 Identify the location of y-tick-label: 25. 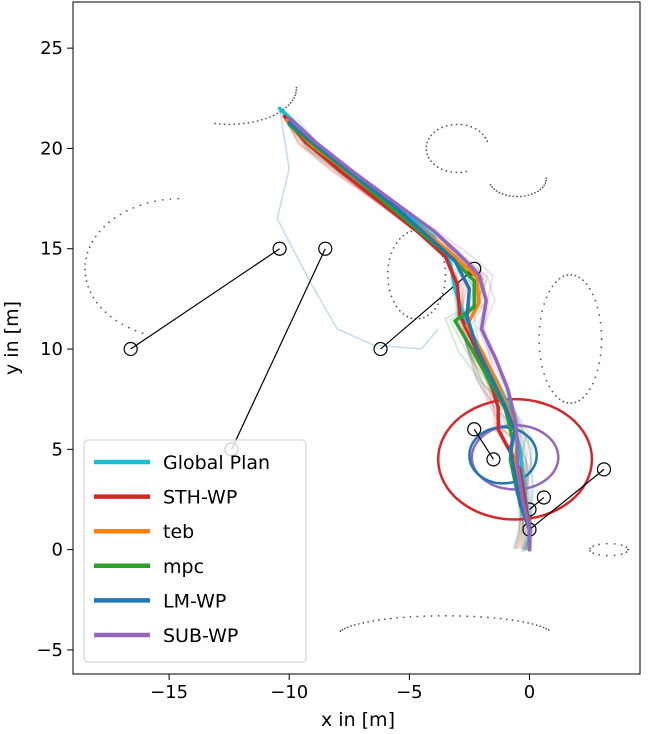
(51, 48).